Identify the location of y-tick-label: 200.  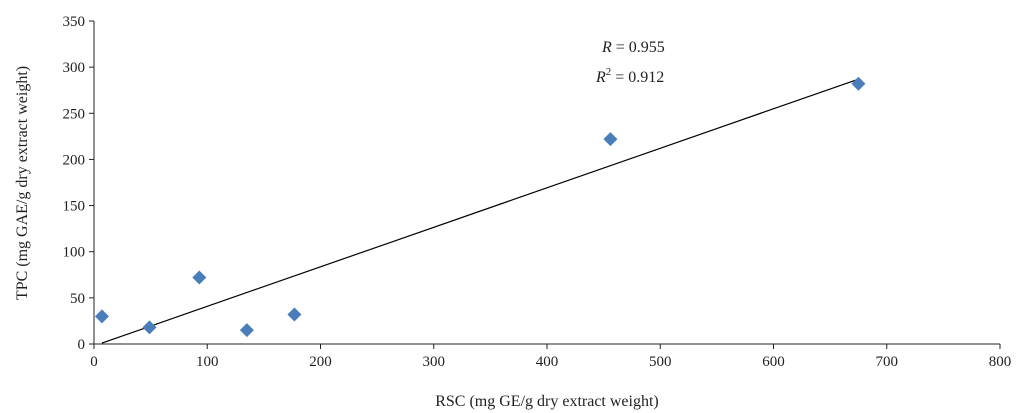
(74, 160).